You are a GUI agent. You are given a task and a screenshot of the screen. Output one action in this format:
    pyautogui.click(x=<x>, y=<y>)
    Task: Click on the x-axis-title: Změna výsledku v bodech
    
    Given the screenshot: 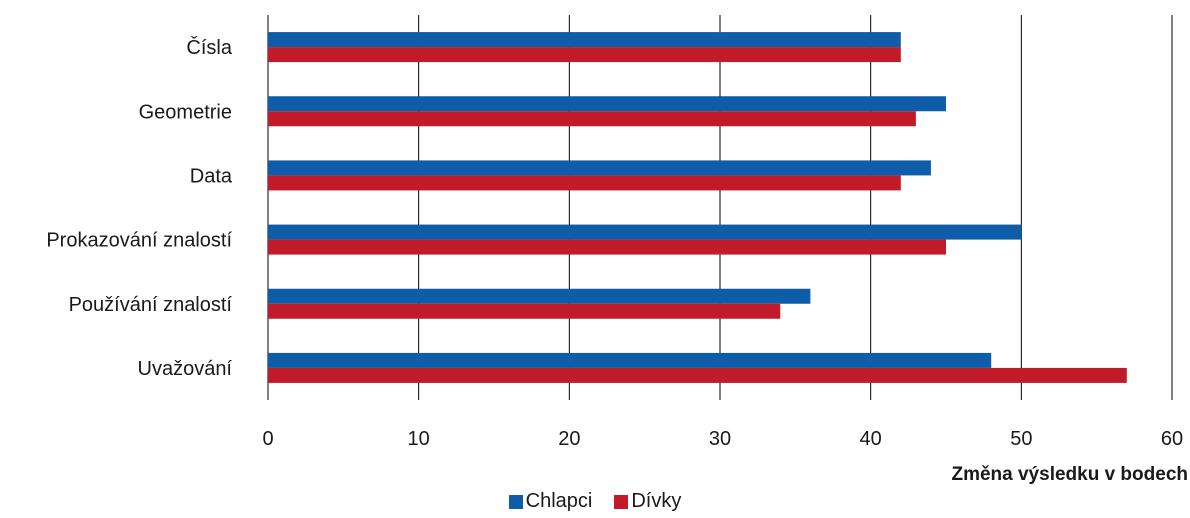 What is the action you would take?
    pyautogui.click(x=1069, y=474)
    